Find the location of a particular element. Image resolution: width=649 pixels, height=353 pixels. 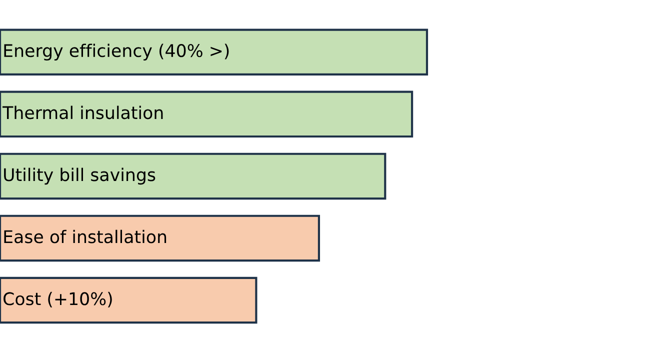

y-tick-label: Energy efficiency (40% >) is located at coordinates (116, 52).